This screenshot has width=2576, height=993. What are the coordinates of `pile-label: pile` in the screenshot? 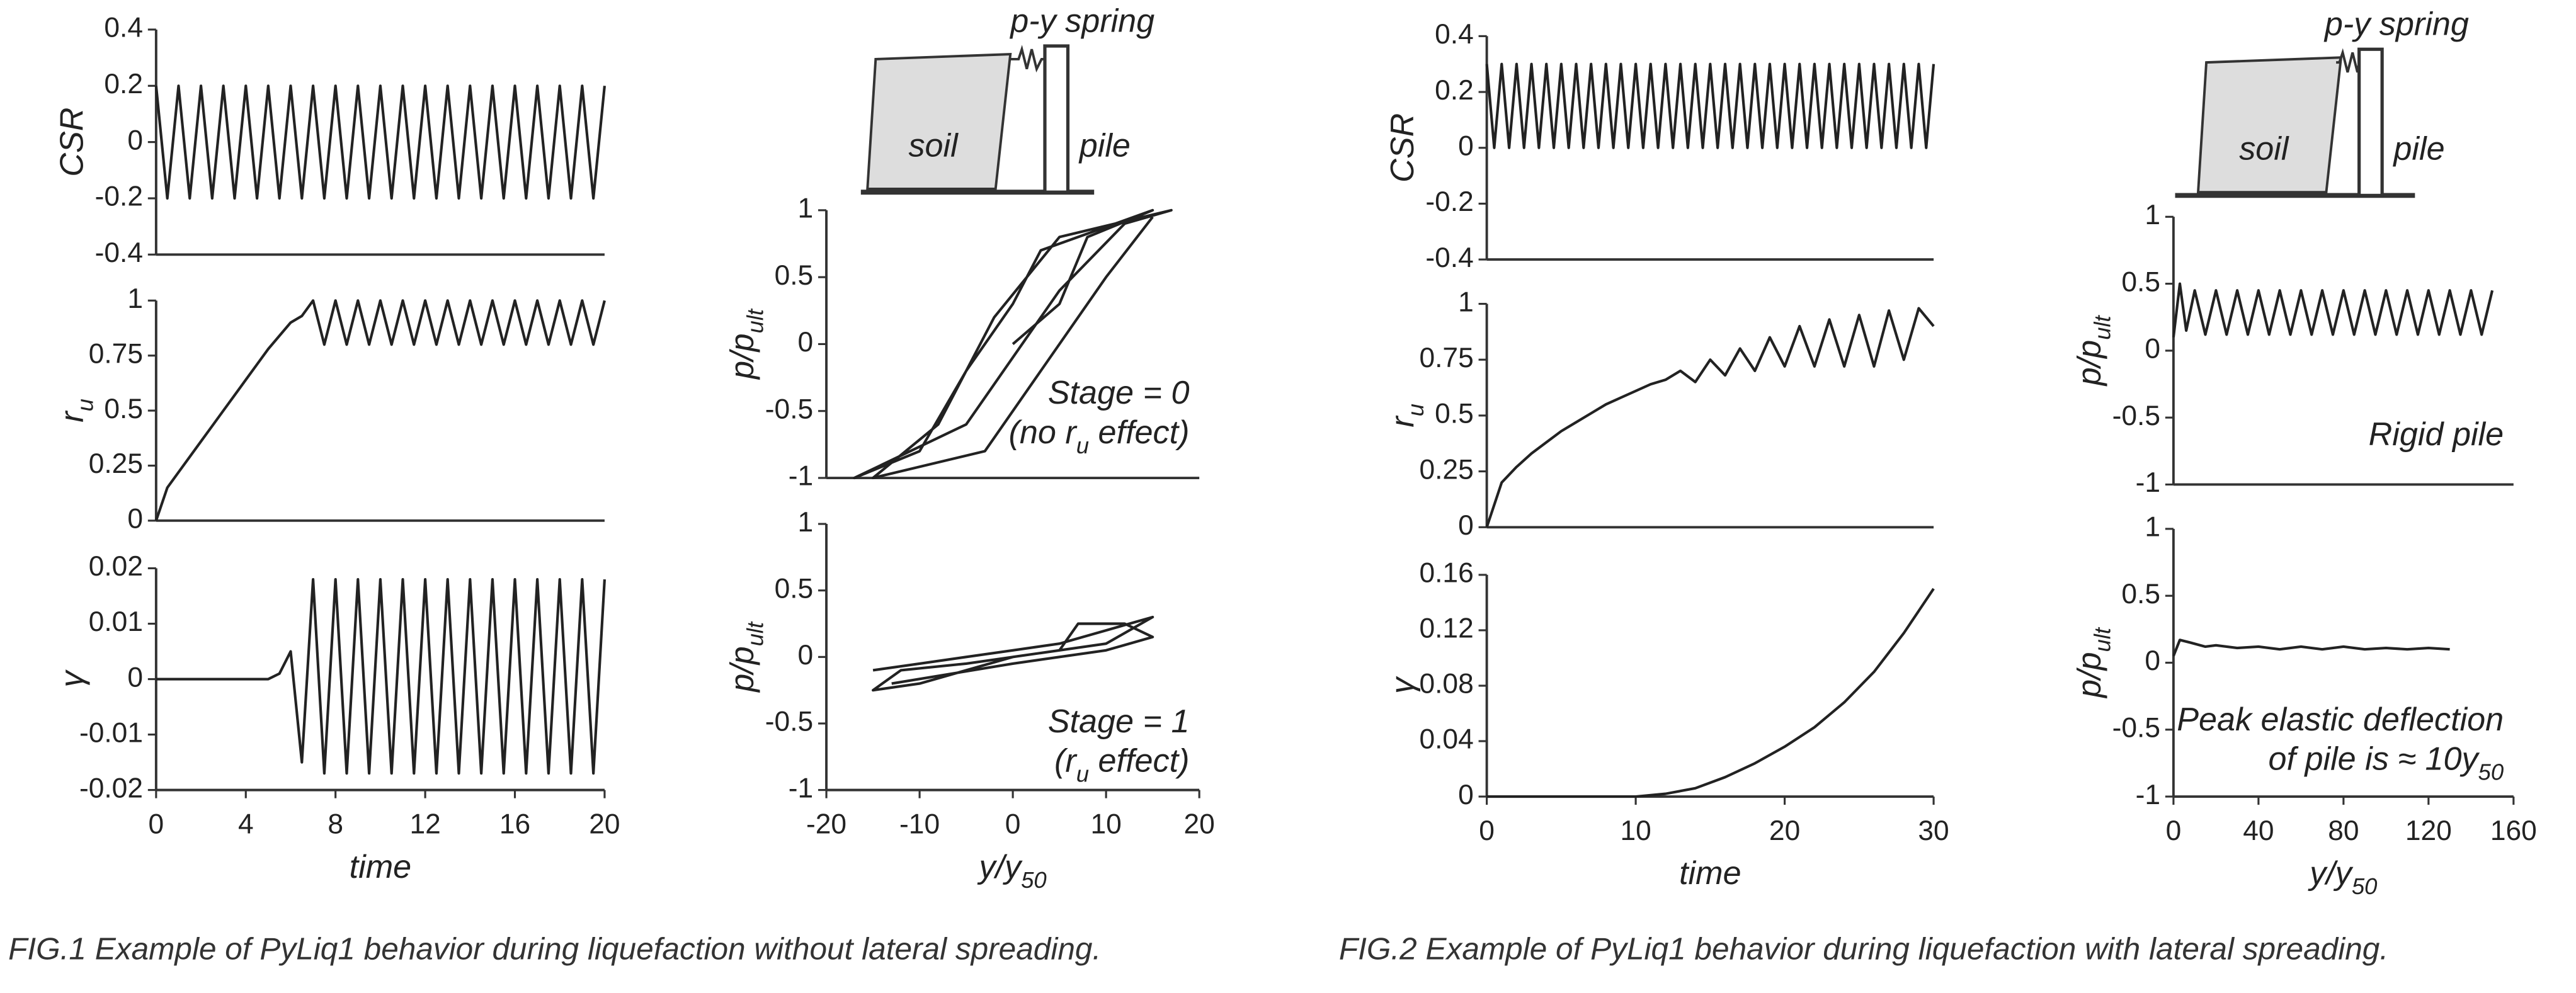 It's located at (2418, 149).